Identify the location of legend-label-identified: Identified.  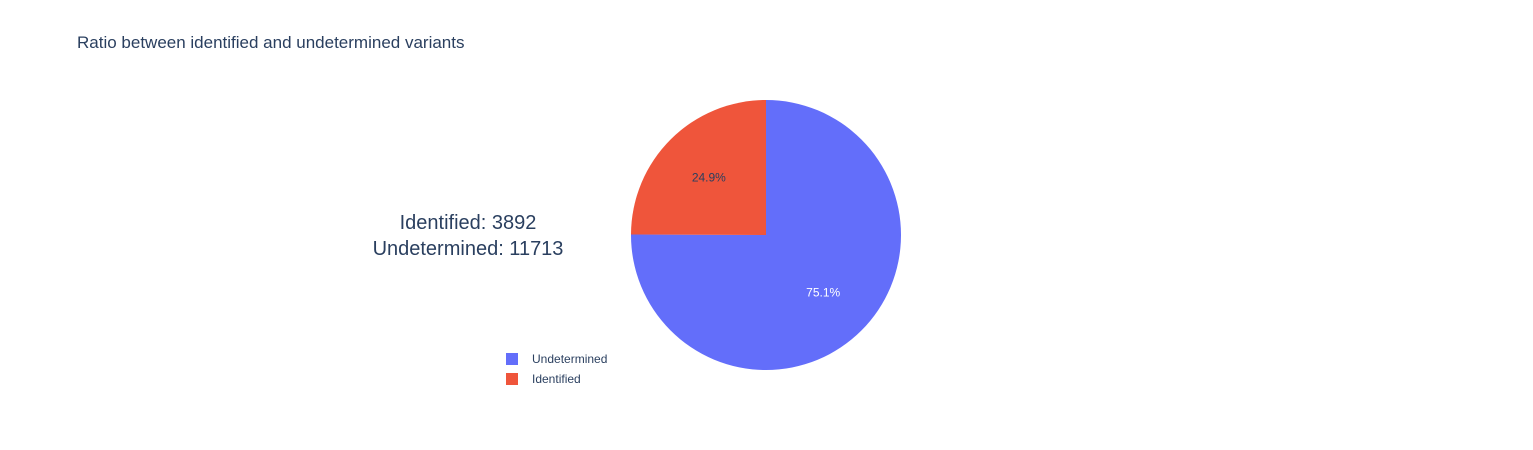
(556, 379).